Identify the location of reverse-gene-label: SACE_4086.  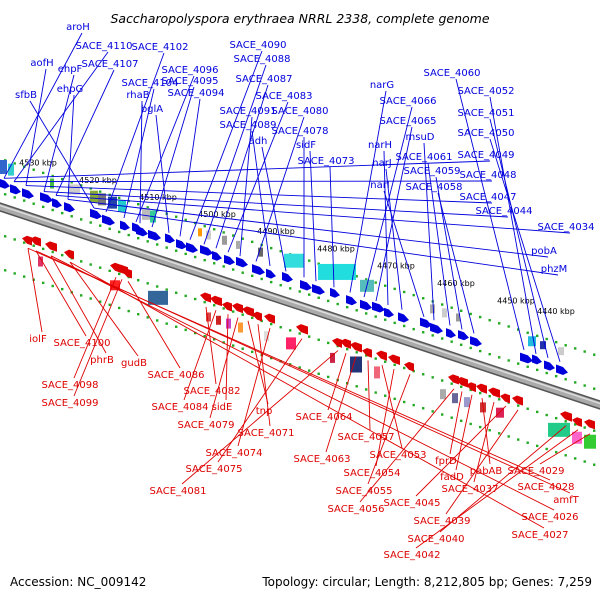
(176, 375).